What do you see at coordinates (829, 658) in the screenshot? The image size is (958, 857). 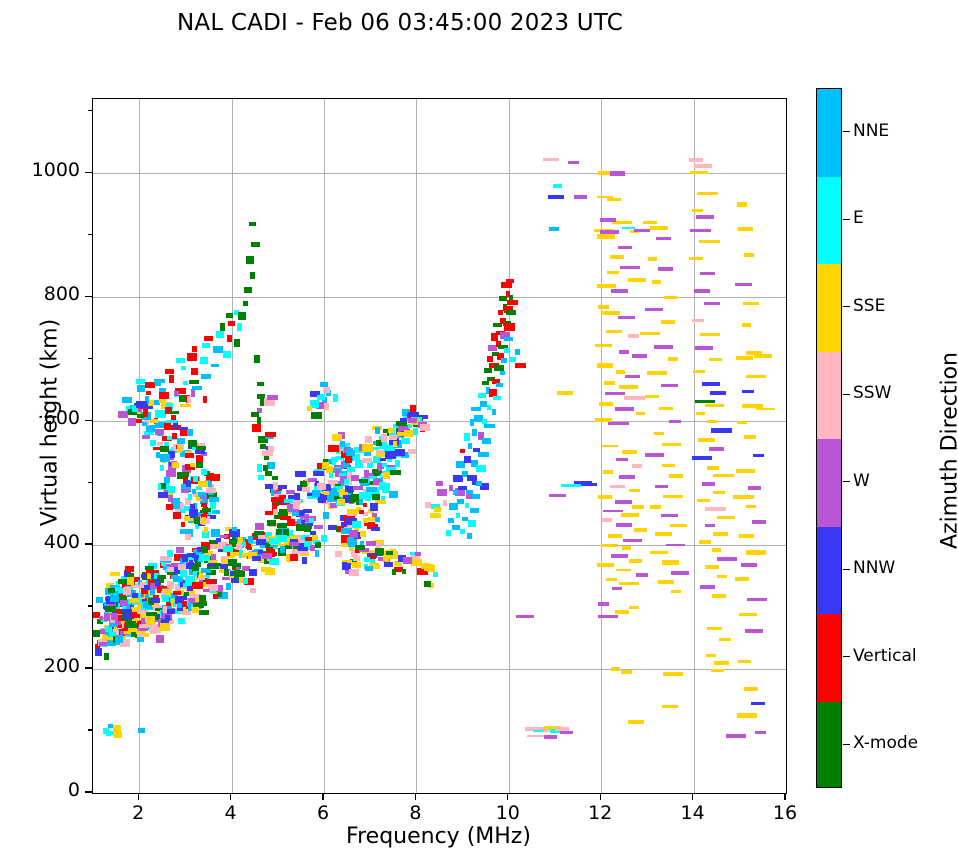 I see `colorbar-segment-vertical` at bounding box center [829, 658].